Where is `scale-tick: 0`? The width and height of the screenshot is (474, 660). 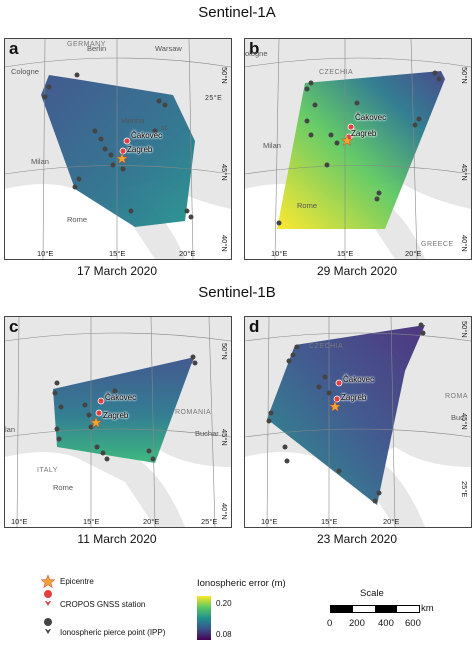
scale-tick: 0 is located at coordinates (330, 623).